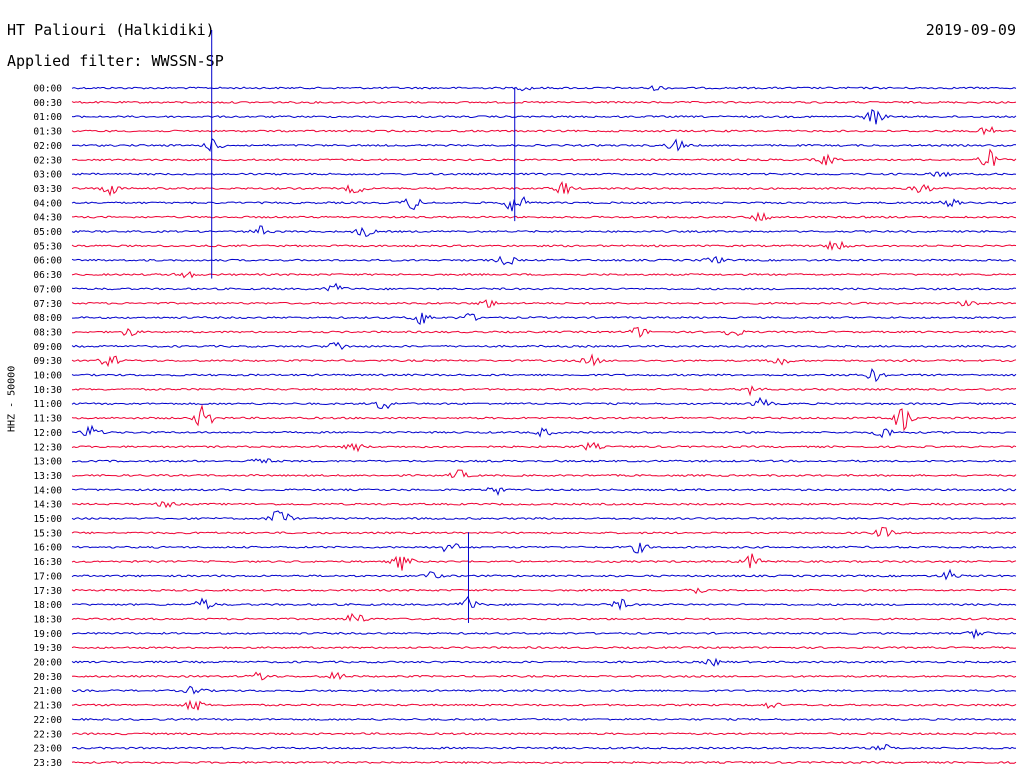 Image resolution: width=1024 pixels, height=780 pixels. Describe the element at coordinates (47, 490) in the screenshot. I see `trace-label: 14:00` at that location.